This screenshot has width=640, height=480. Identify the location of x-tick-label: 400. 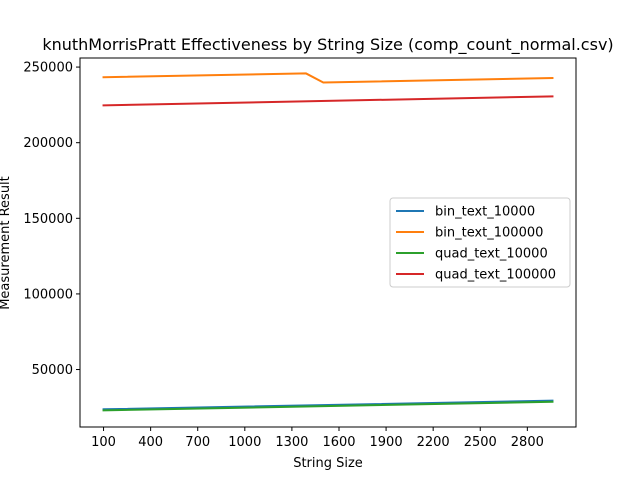
(150, 442).